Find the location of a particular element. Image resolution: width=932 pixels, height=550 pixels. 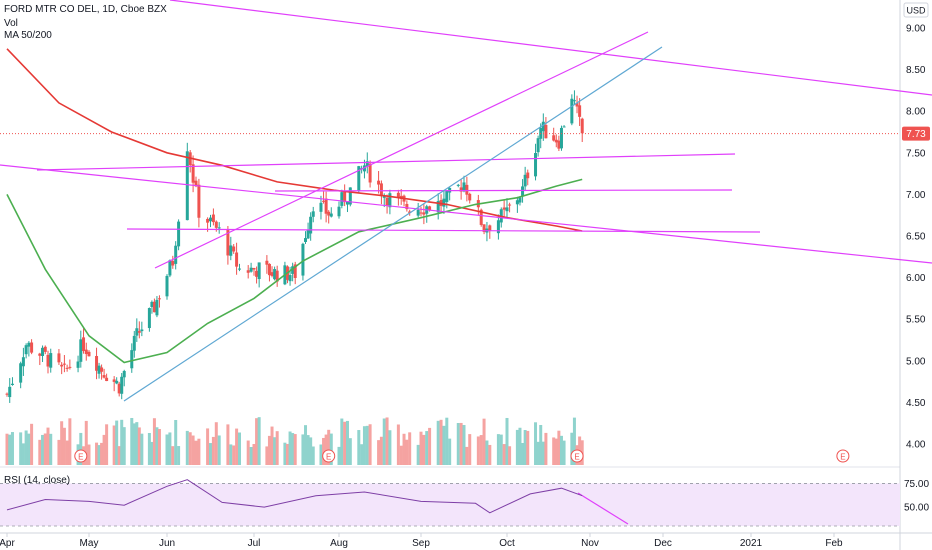

horizontal-line-6.55 is located at coordinates (443, 230).